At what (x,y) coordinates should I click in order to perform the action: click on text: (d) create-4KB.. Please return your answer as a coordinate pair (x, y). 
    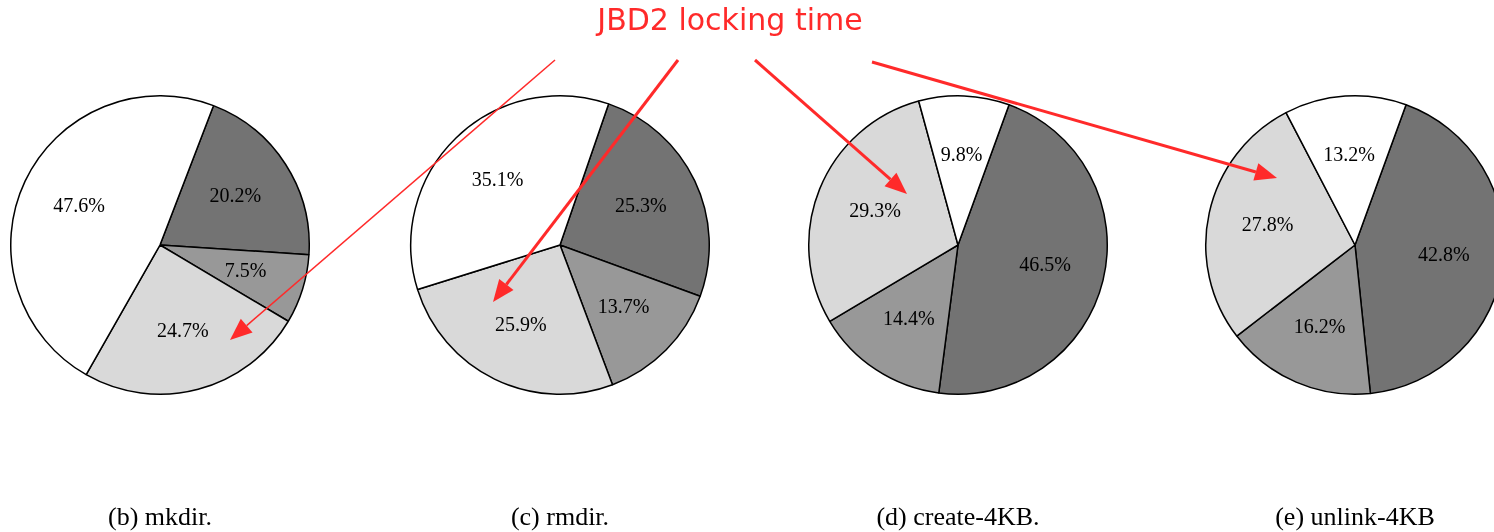
    Looking at the image, I should click on (958, 517).